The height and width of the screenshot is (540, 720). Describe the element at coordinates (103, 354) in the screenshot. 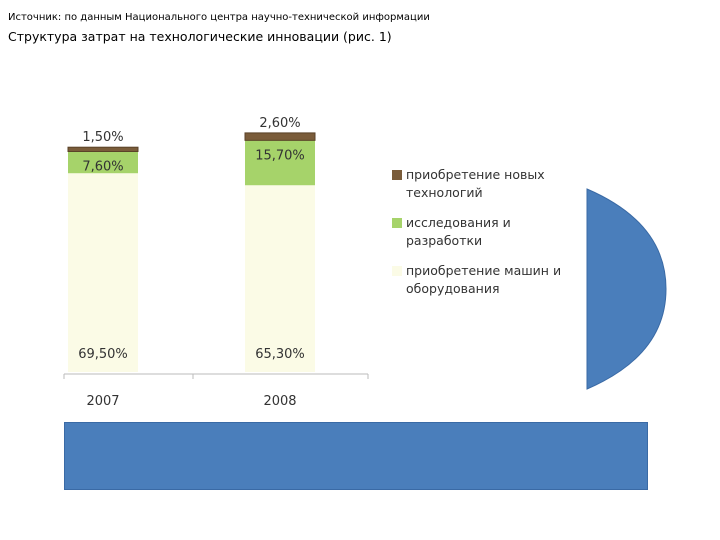

I see `data-label-equipment: 69,50%` at that location.